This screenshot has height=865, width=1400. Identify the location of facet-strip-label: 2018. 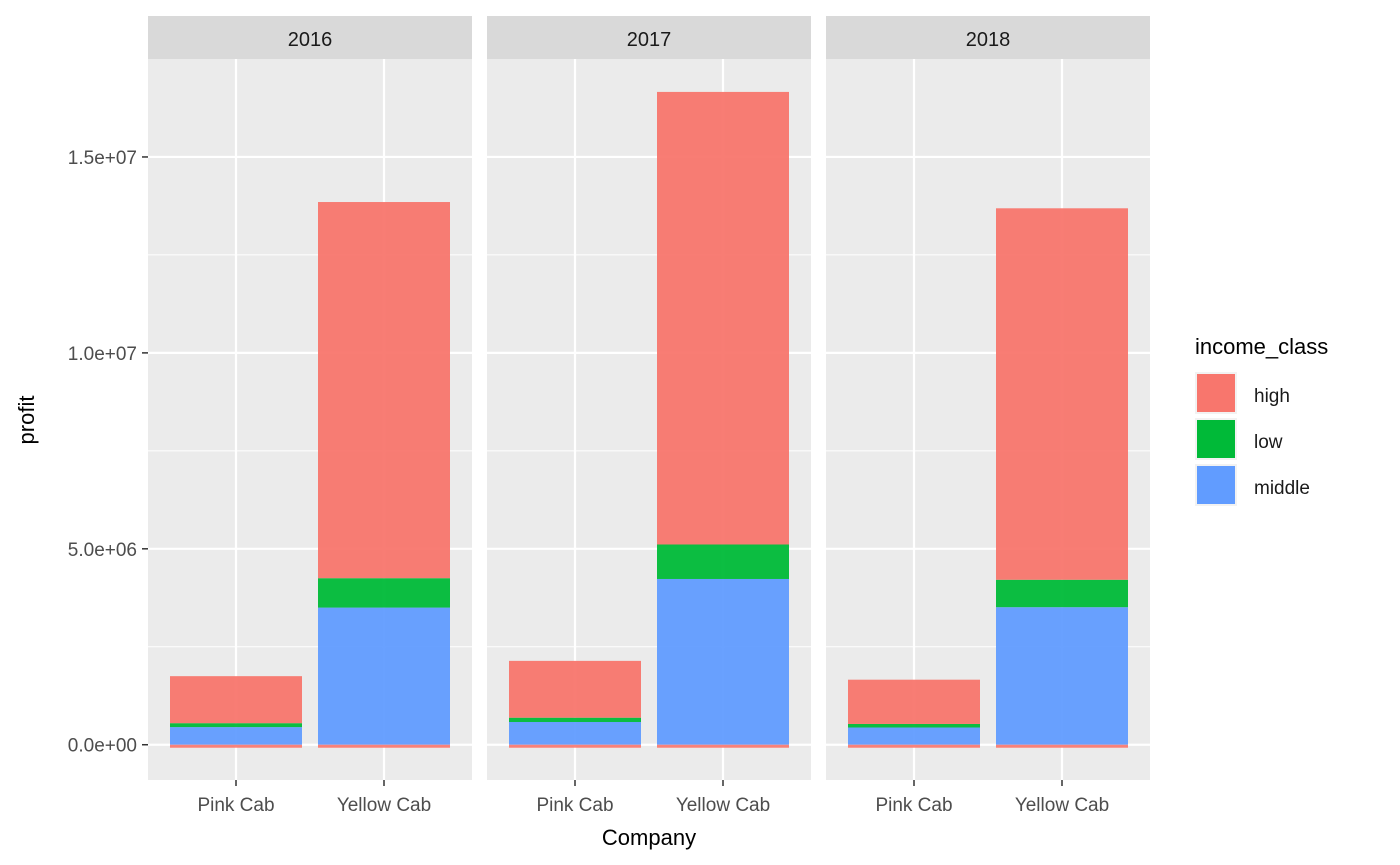
(988, 40).